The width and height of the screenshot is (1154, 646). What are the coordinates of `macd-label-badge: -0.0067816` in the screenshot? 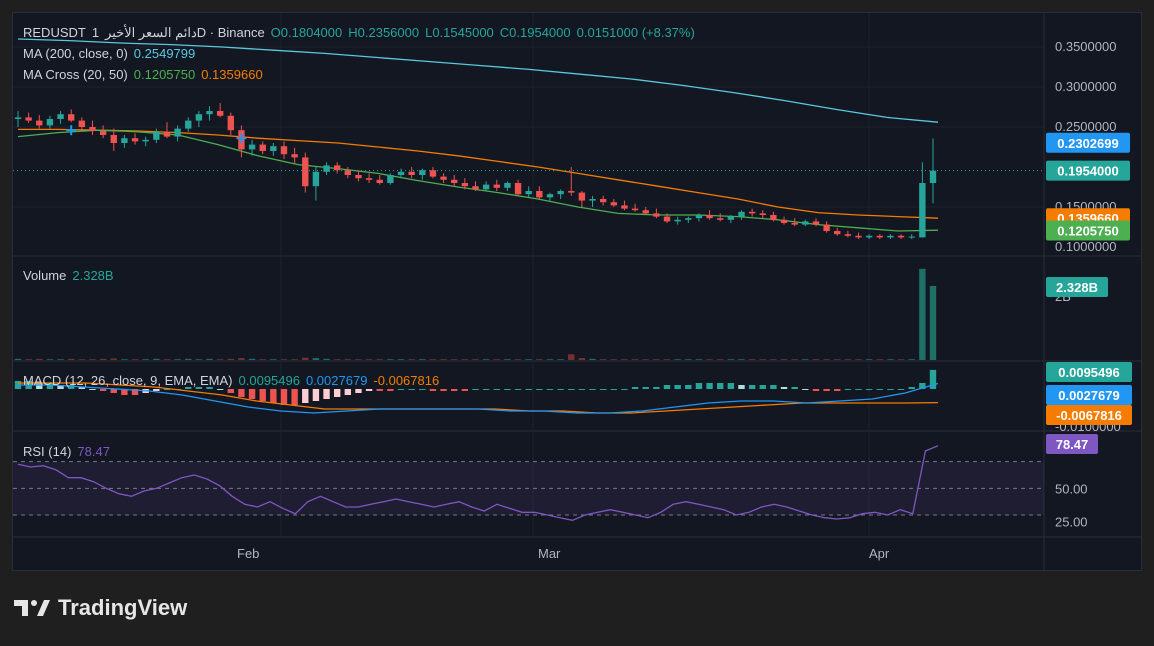 It's located at (1089, 415).